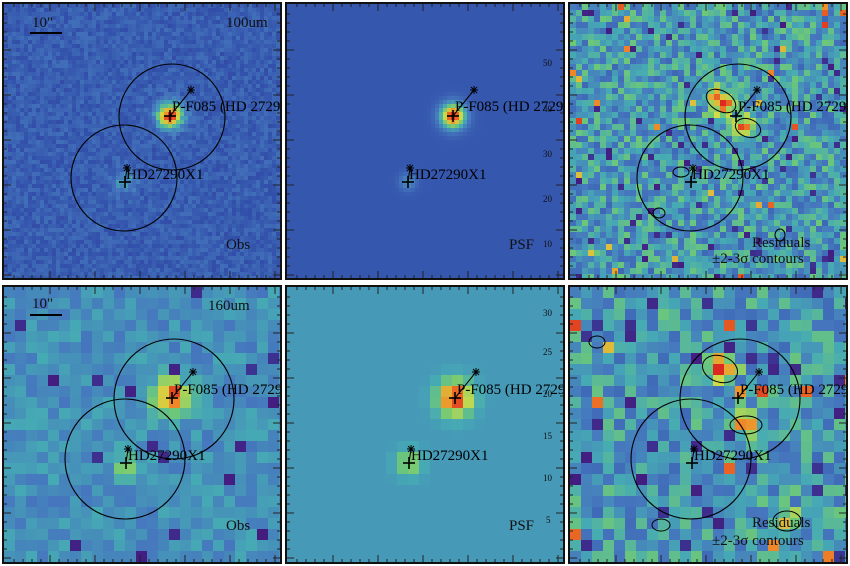 Image resolution: width=850 pixels, height=566 pixels. Describe the element at coordinates (548, 520) in the screenshot. I see `axis-tick-label: 5` at that location.